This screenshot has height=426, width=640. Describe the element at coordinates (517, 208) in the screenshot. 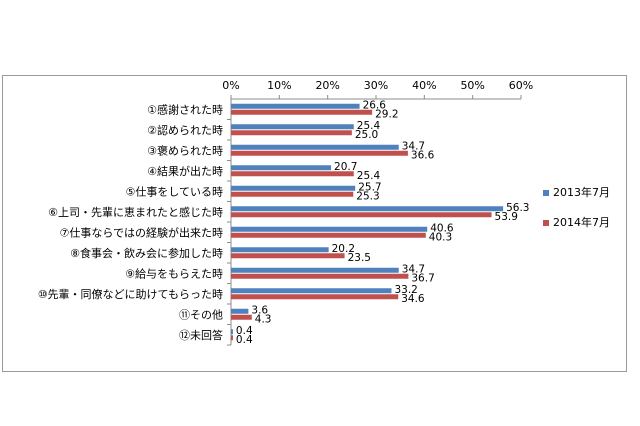

I see `data-label: 56.3` at that location.